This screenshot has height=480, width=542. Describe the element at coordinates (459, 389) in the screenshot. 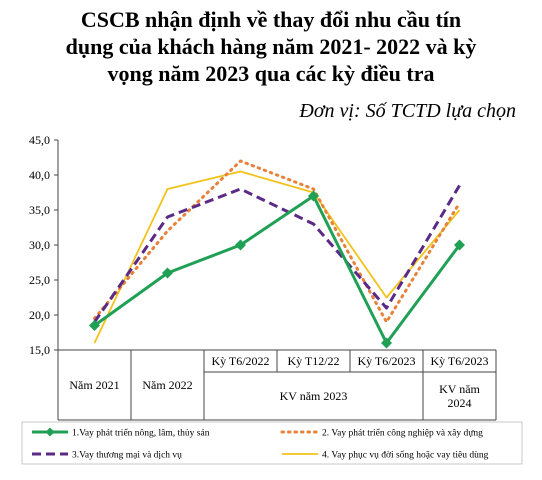

I see `x-group-label: KV năm` at that location.